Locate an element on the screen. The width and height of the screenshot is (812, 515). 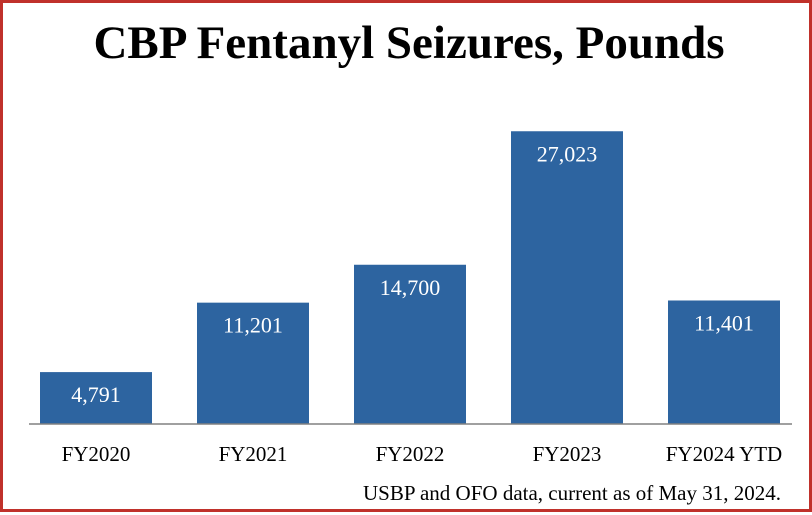
x-tick-label: FY2022 is located at coordinates (410, 454).